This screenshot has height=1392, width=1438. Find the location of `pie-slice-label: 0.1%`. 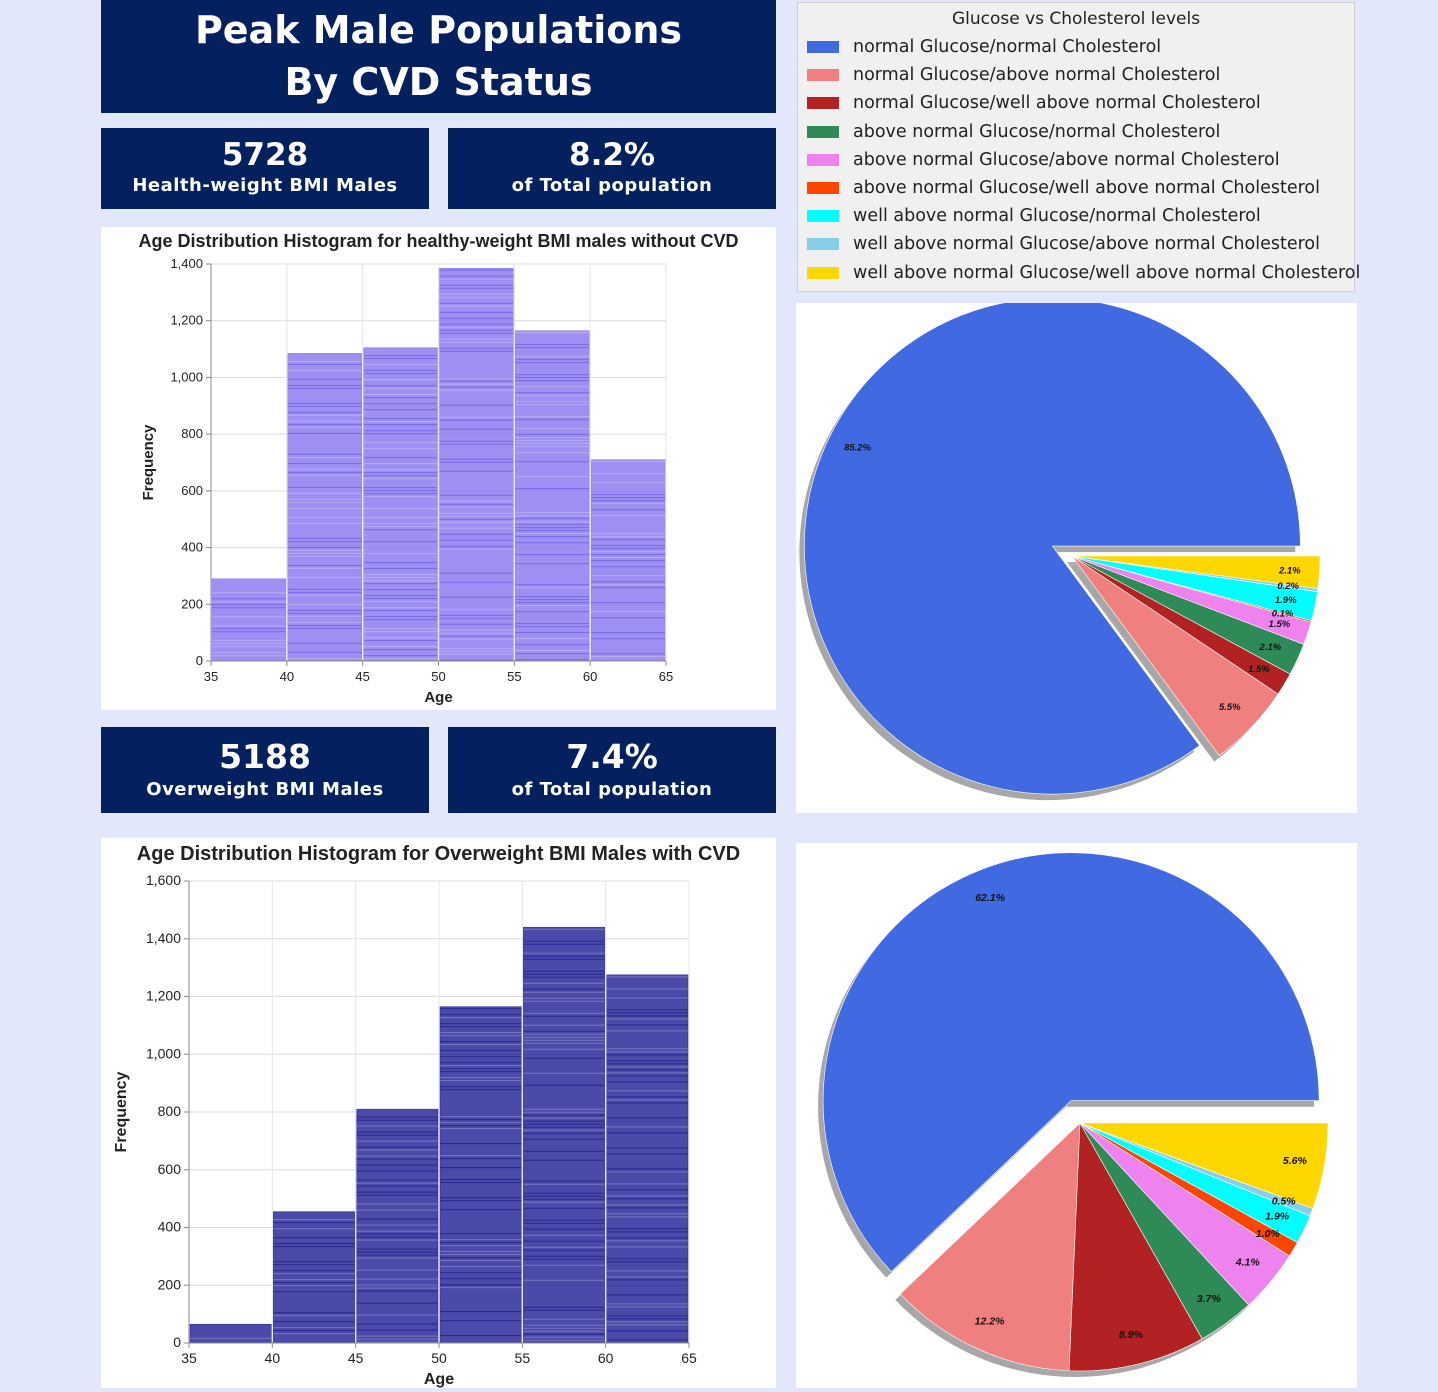

pie-slice-label: 0.1% is located at coordinates (1283, 614).